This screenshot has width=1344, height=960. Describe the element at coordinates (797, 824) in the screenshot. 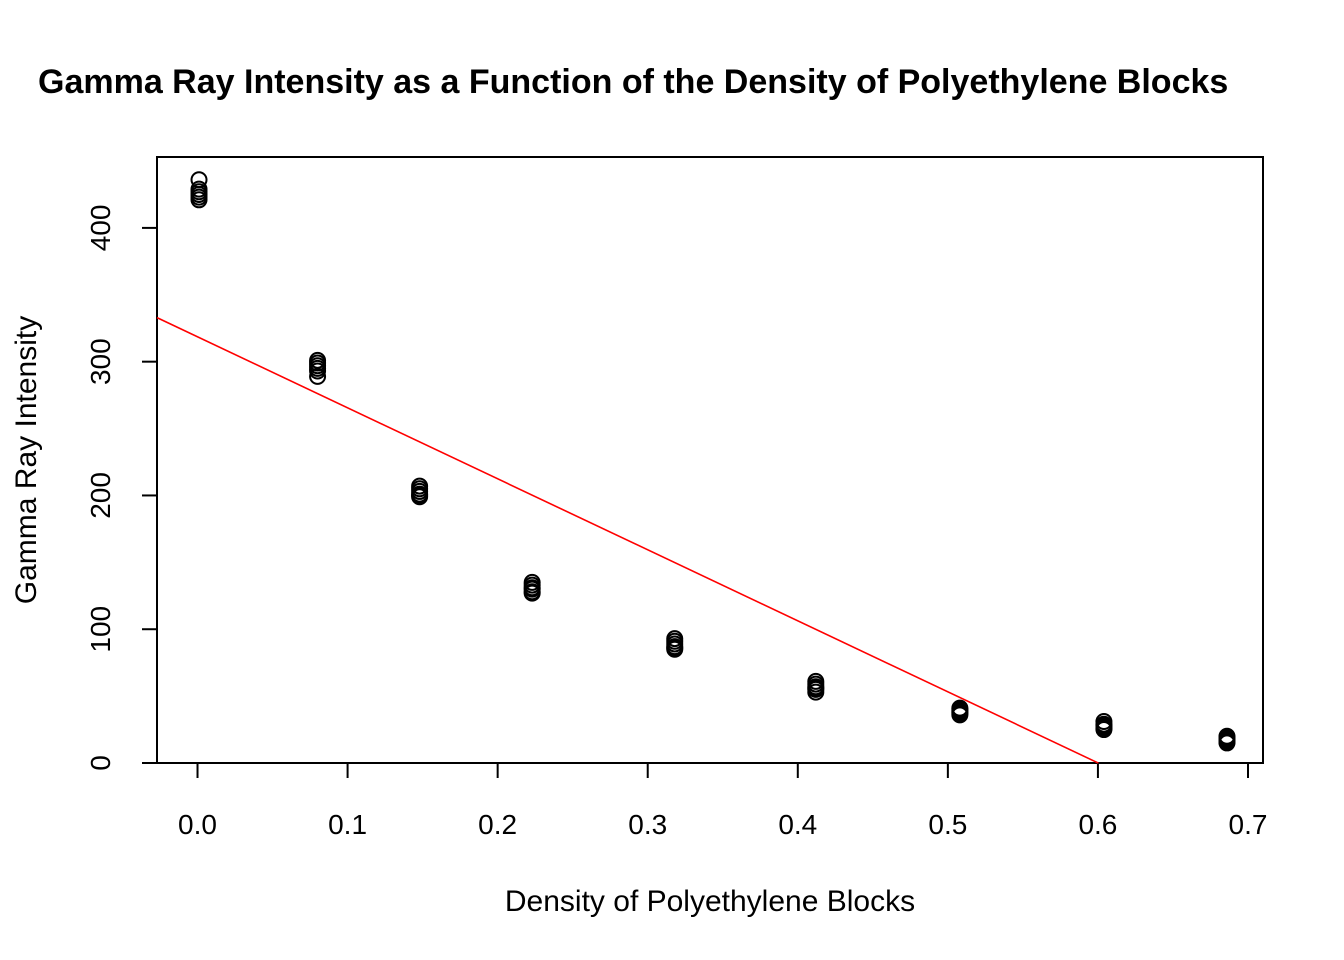

I see `x-tick-label: 0.4` at that location.